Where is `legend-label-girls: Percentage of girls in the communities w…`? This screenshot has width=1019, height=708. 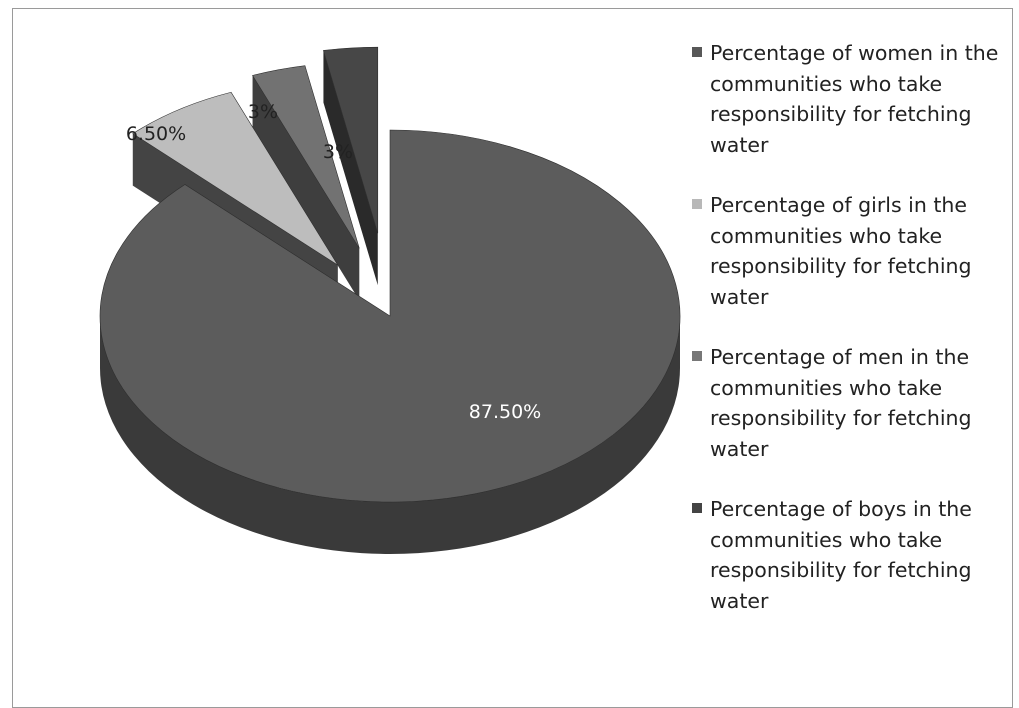
legend-label-girls: Percentage of girls in the communities w… is located at coordinates (841, 251).